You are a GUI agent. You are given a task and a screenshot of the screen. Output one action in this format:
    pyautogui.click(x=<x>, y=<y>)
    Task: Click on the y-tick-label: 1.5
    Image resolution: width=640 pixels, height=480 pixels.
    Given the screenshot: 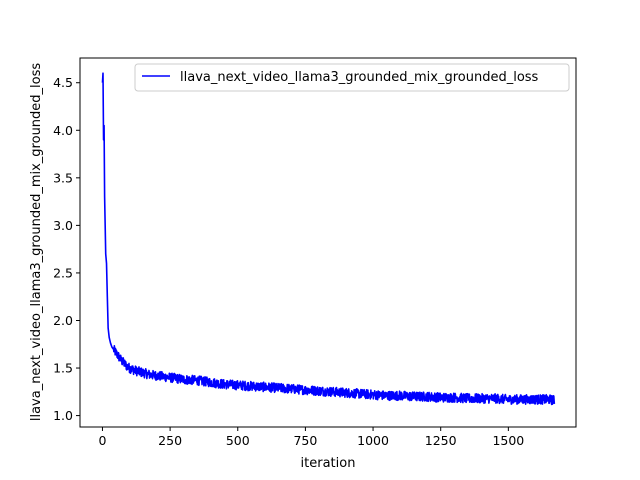 What is the action you would take?
    pyautogui.click(x=63, y=368)
    